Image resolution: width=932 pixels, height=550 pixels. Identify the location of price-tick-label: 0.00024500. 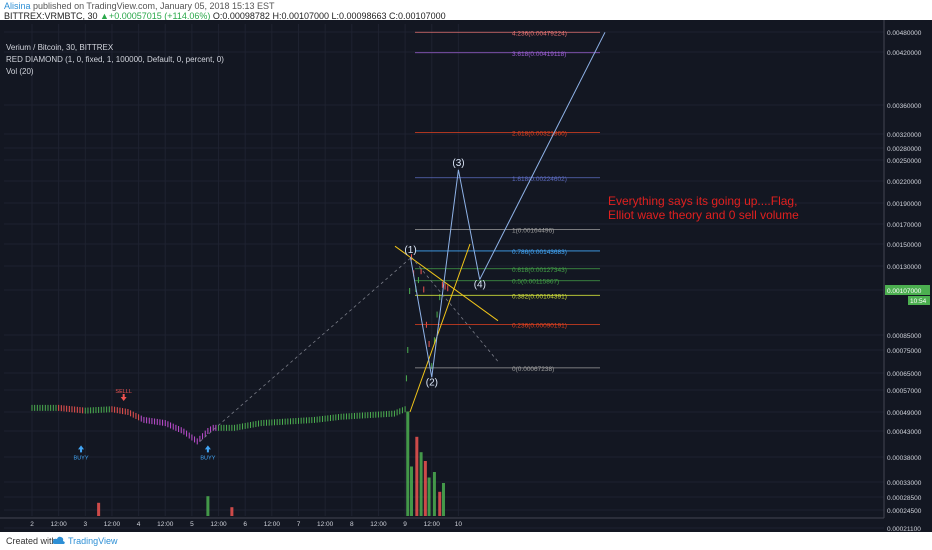
(904, 511).